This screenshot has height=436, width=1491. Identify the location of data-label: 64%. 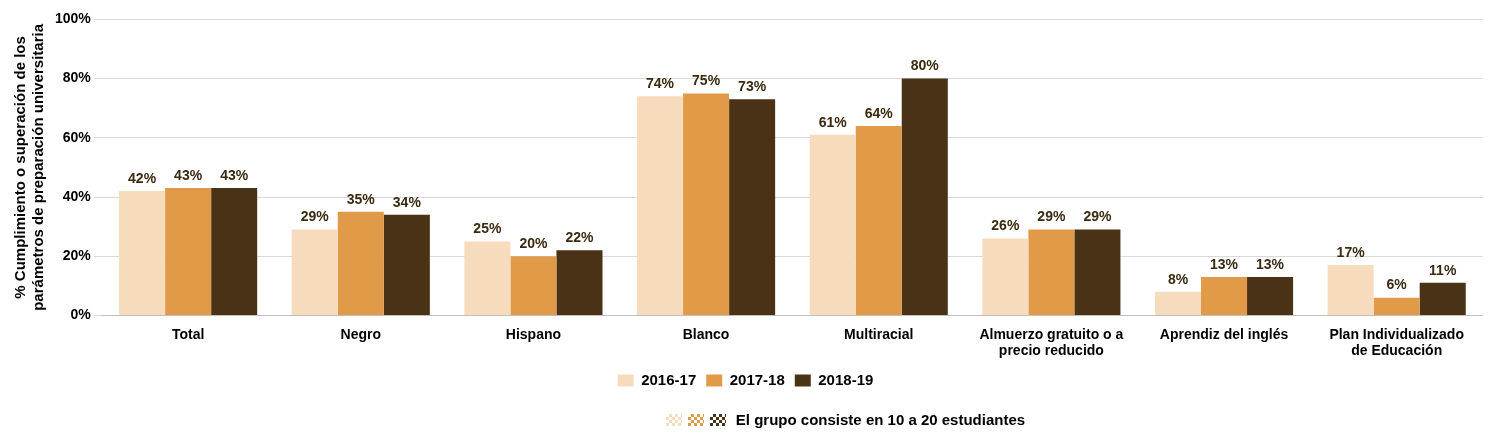
(879, 112).